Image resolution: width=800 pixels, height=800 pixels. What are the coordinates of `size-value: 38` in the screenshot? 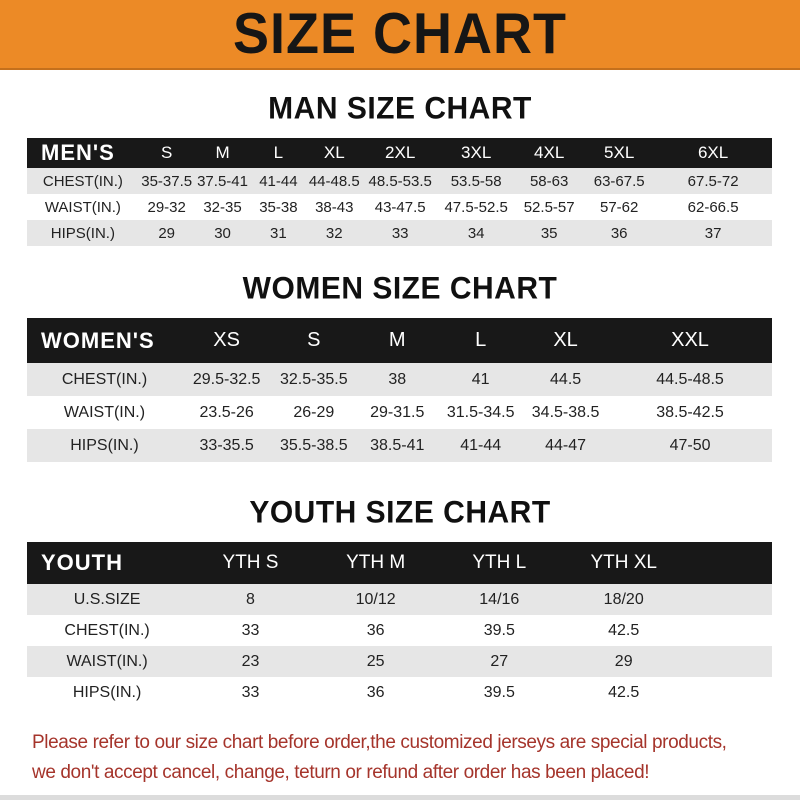 It's located at (397, 379).